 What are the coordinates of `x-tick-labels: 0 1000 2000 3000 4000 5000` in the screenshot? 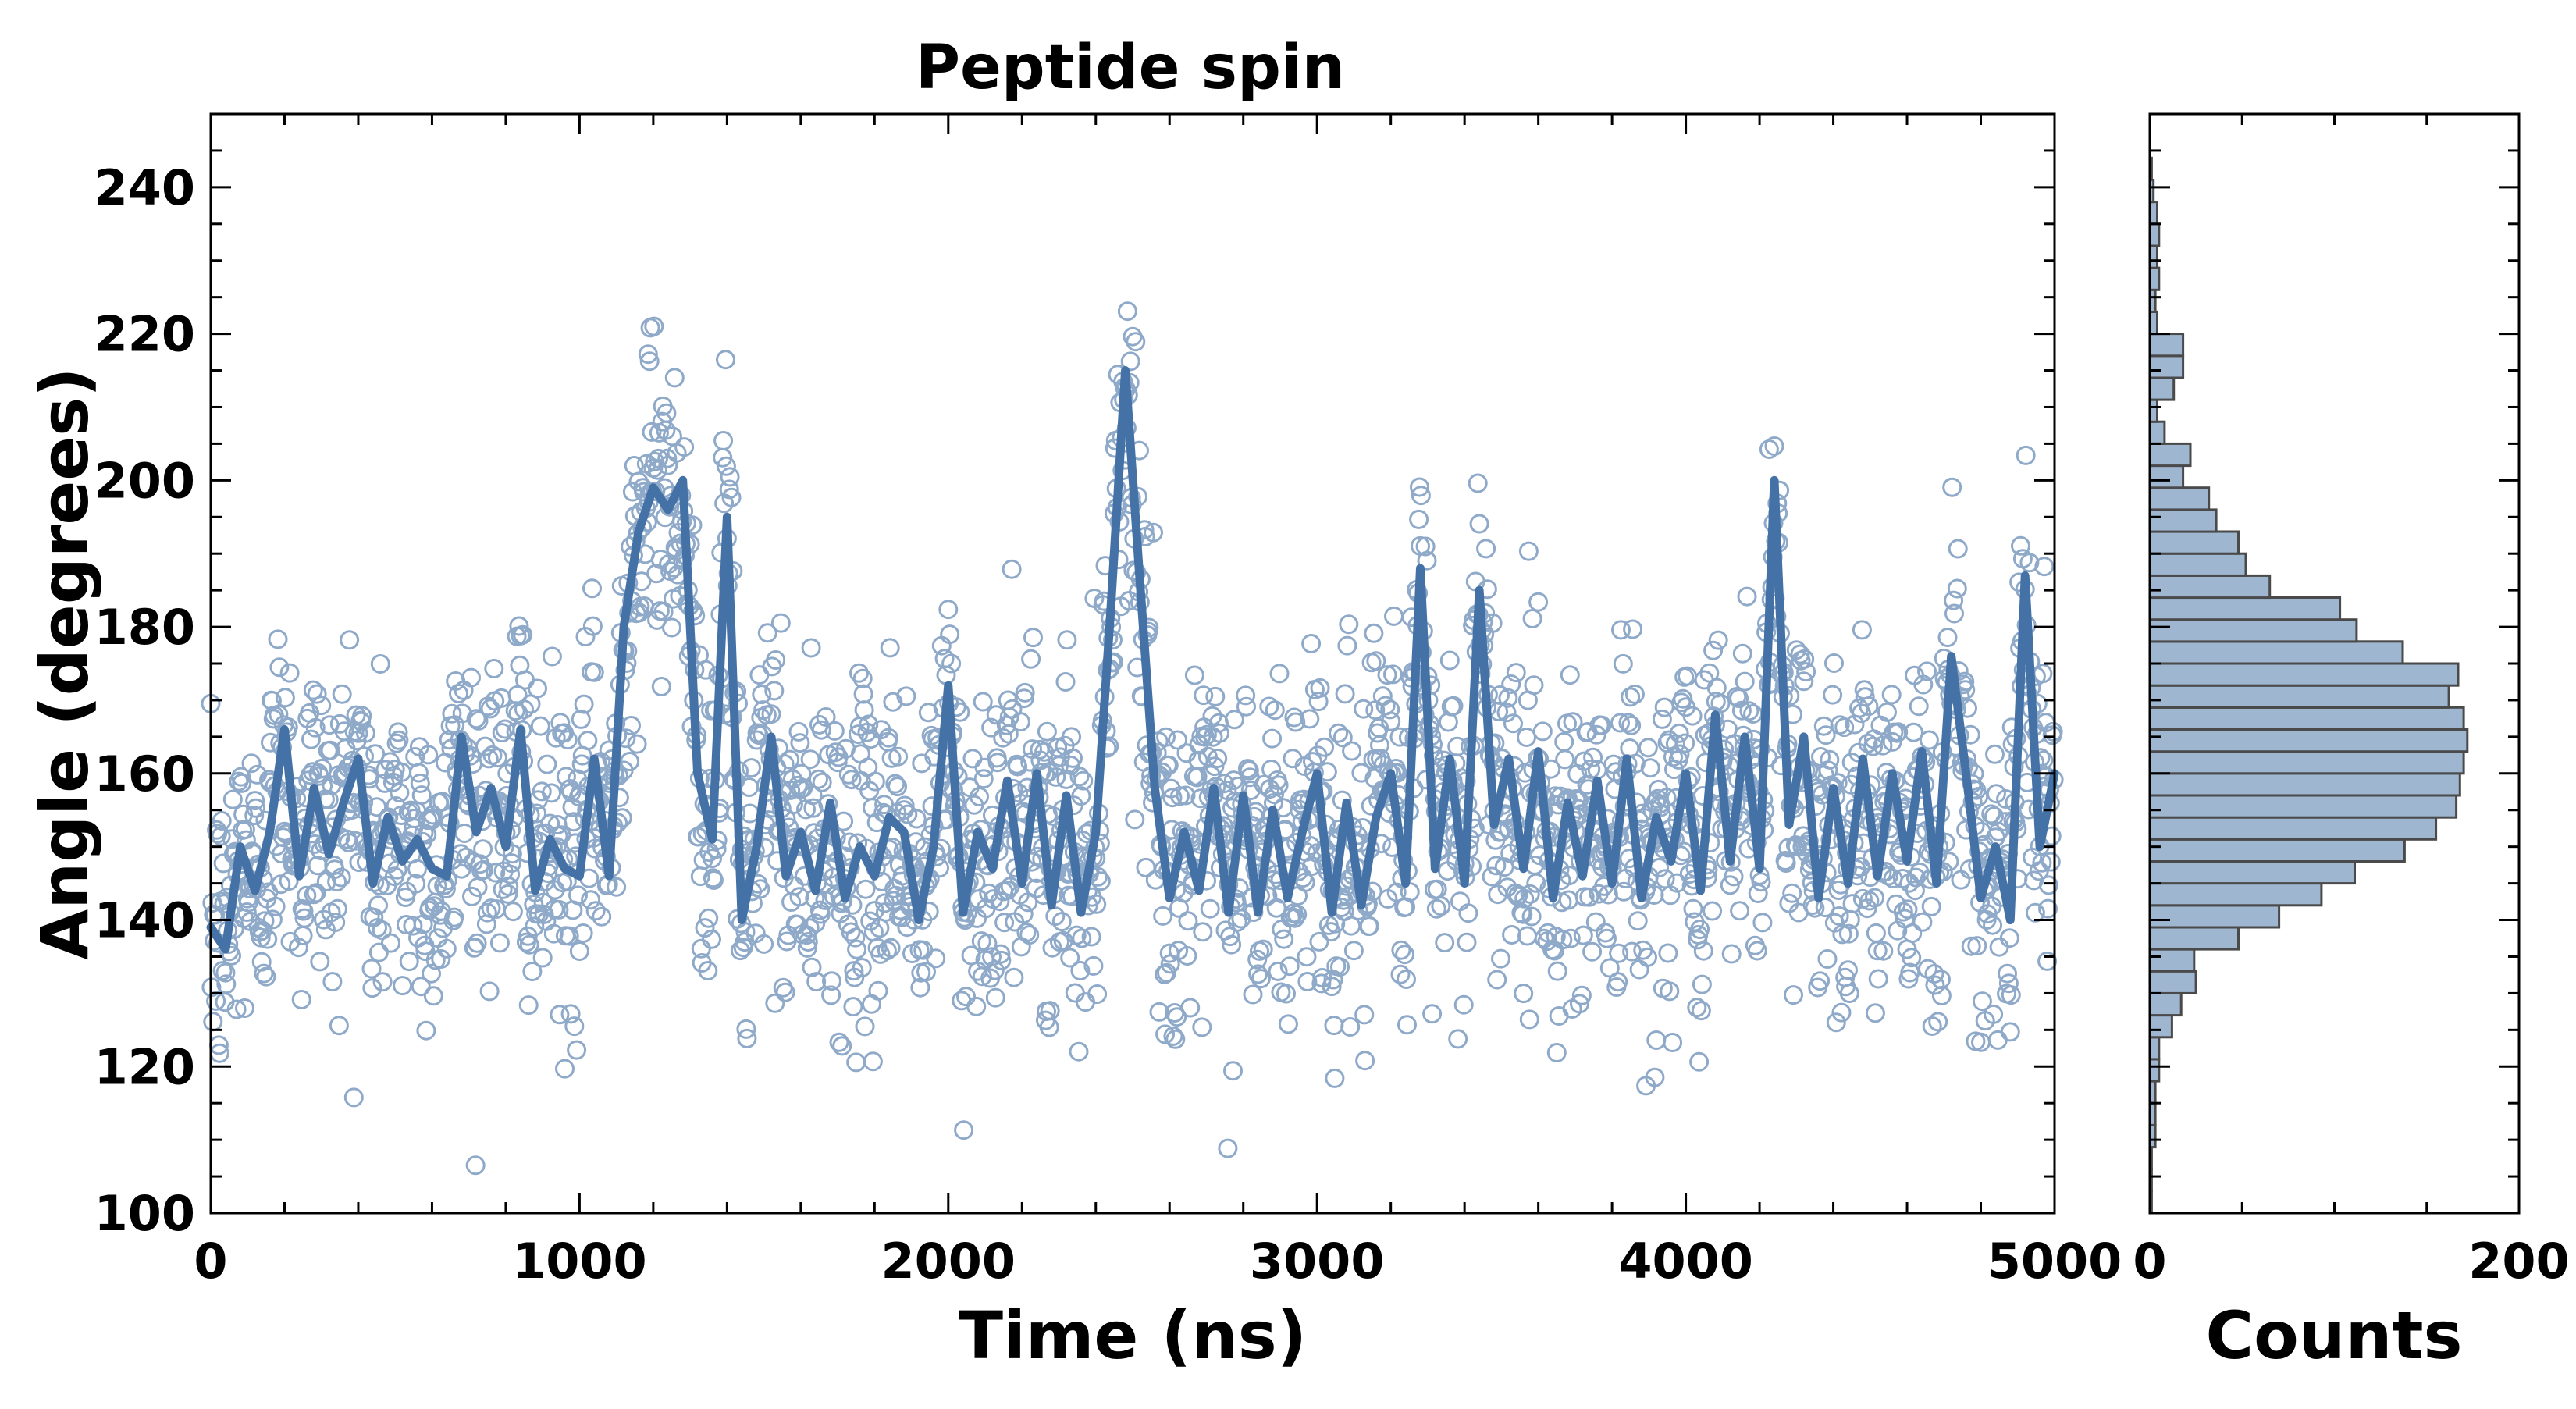 It's located at (1158, 1261).